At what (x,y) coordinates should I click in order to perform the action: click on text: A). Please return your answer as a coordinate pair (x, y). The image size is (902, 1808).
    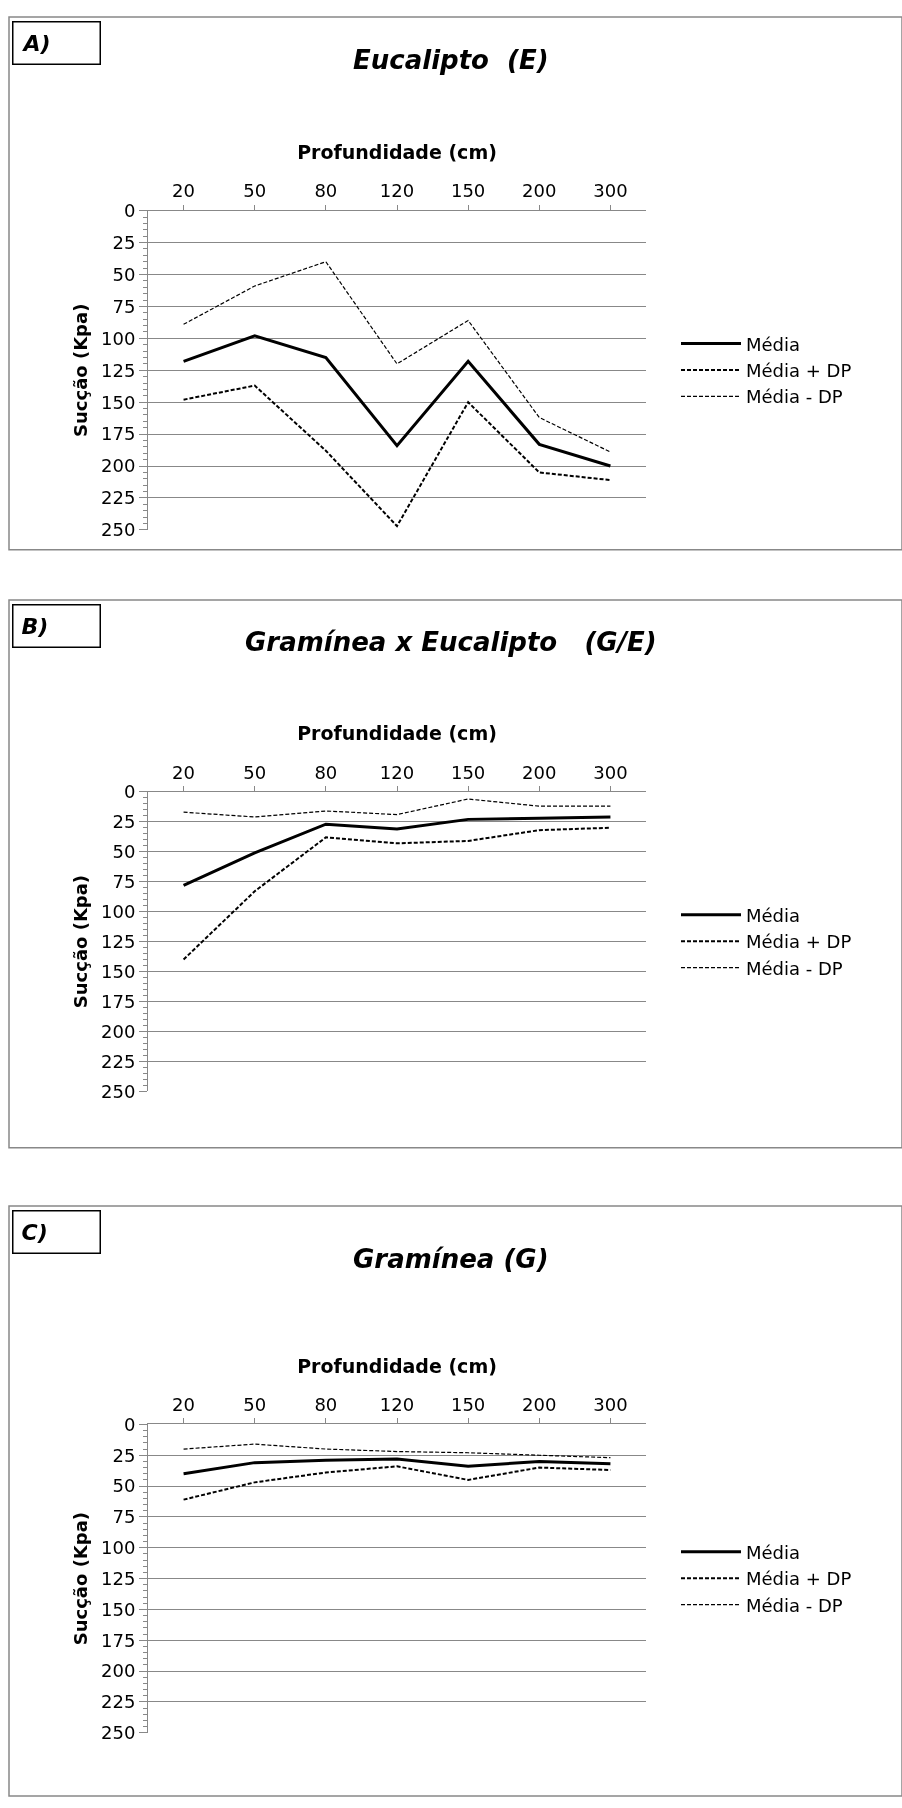
    Looking at the image, I should click on (36, 43).